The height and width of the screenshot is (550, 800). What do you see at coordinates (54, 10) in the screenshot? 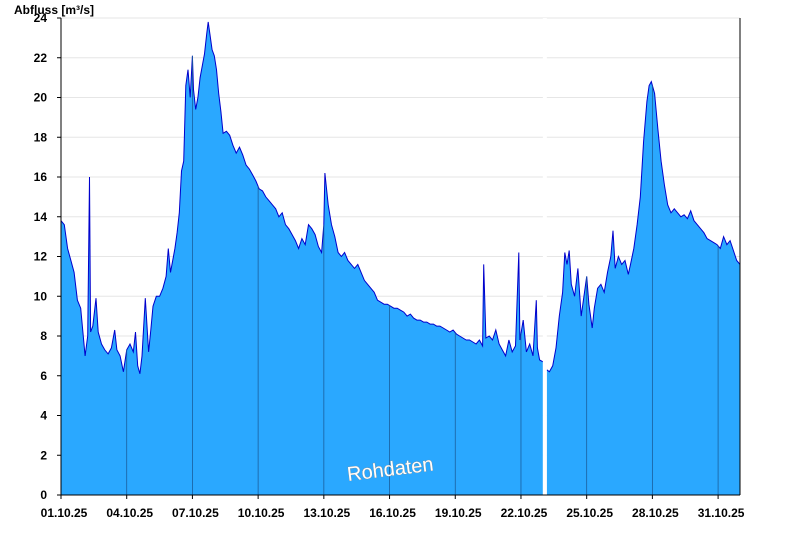
I see `y-axis-title: Abfluss [m³/s]` at bounding box center [54, 10].